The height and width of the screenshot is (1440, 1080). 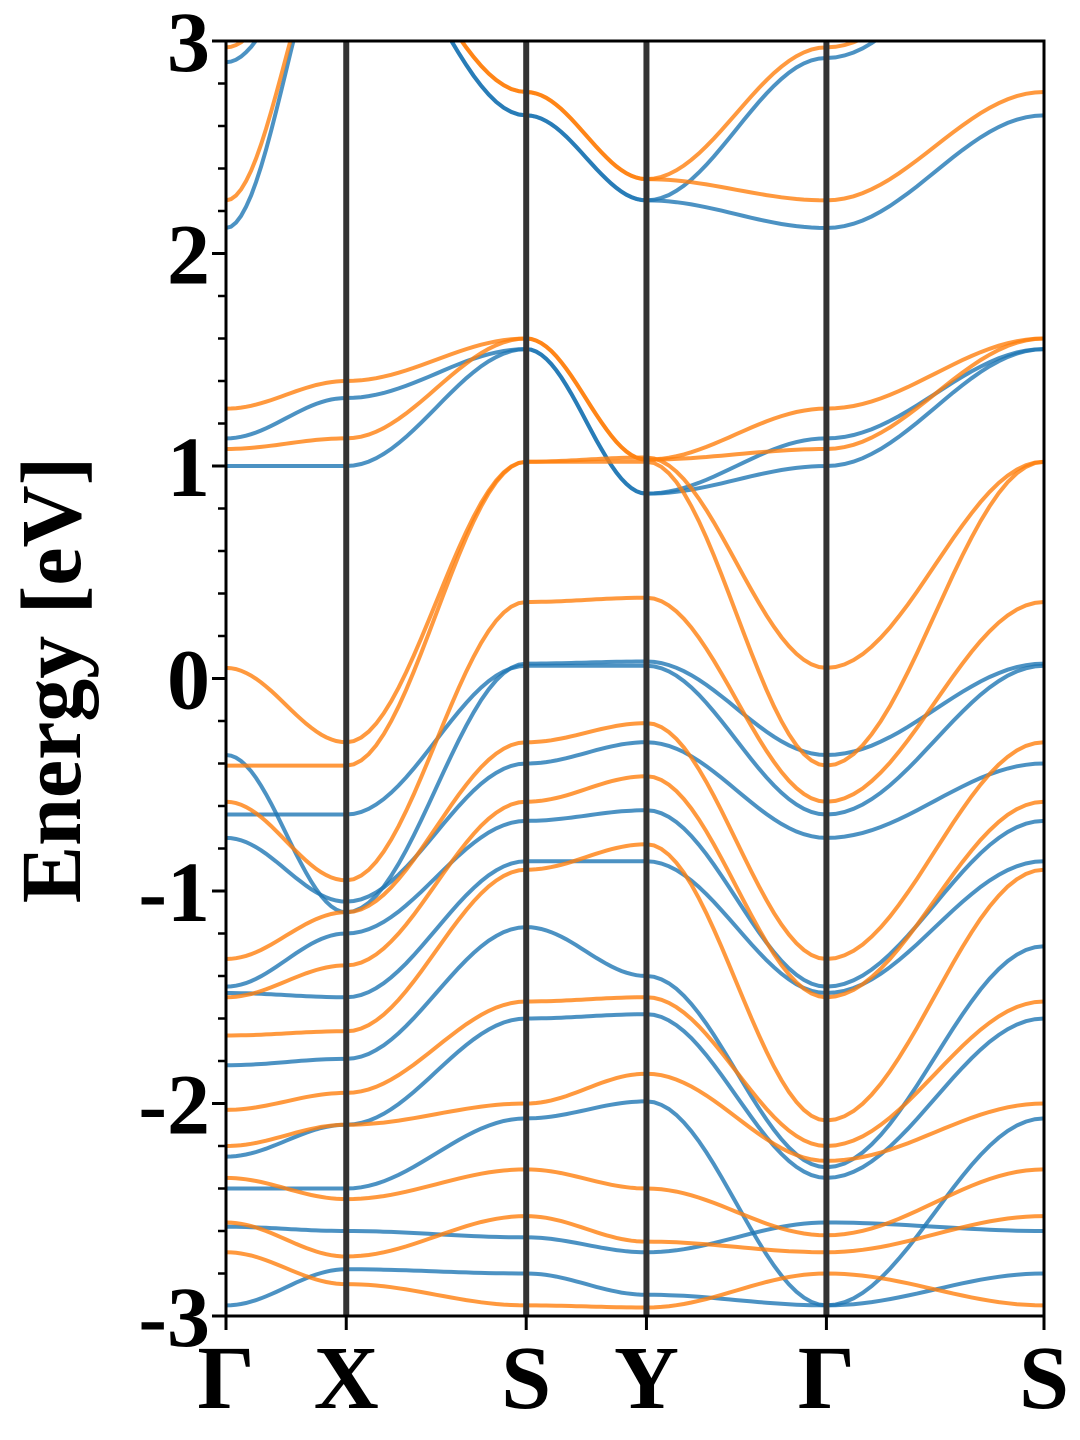 I want to click on x-tick-label: X, so click(x=346, y=1378).